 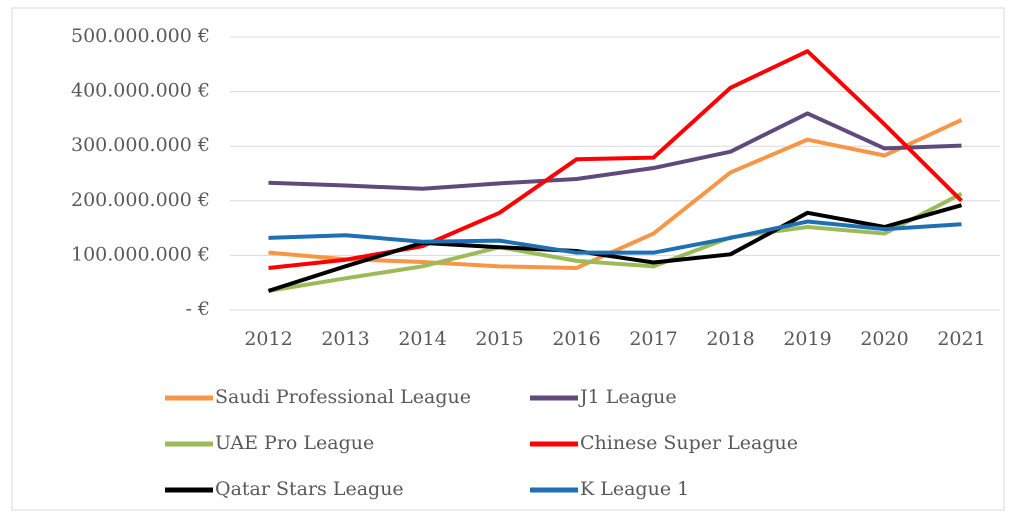 What do you see at coordinates (576, 339) in the screenshot?
I see `x-tick-label: 2016` at bounding box center [576, 339].